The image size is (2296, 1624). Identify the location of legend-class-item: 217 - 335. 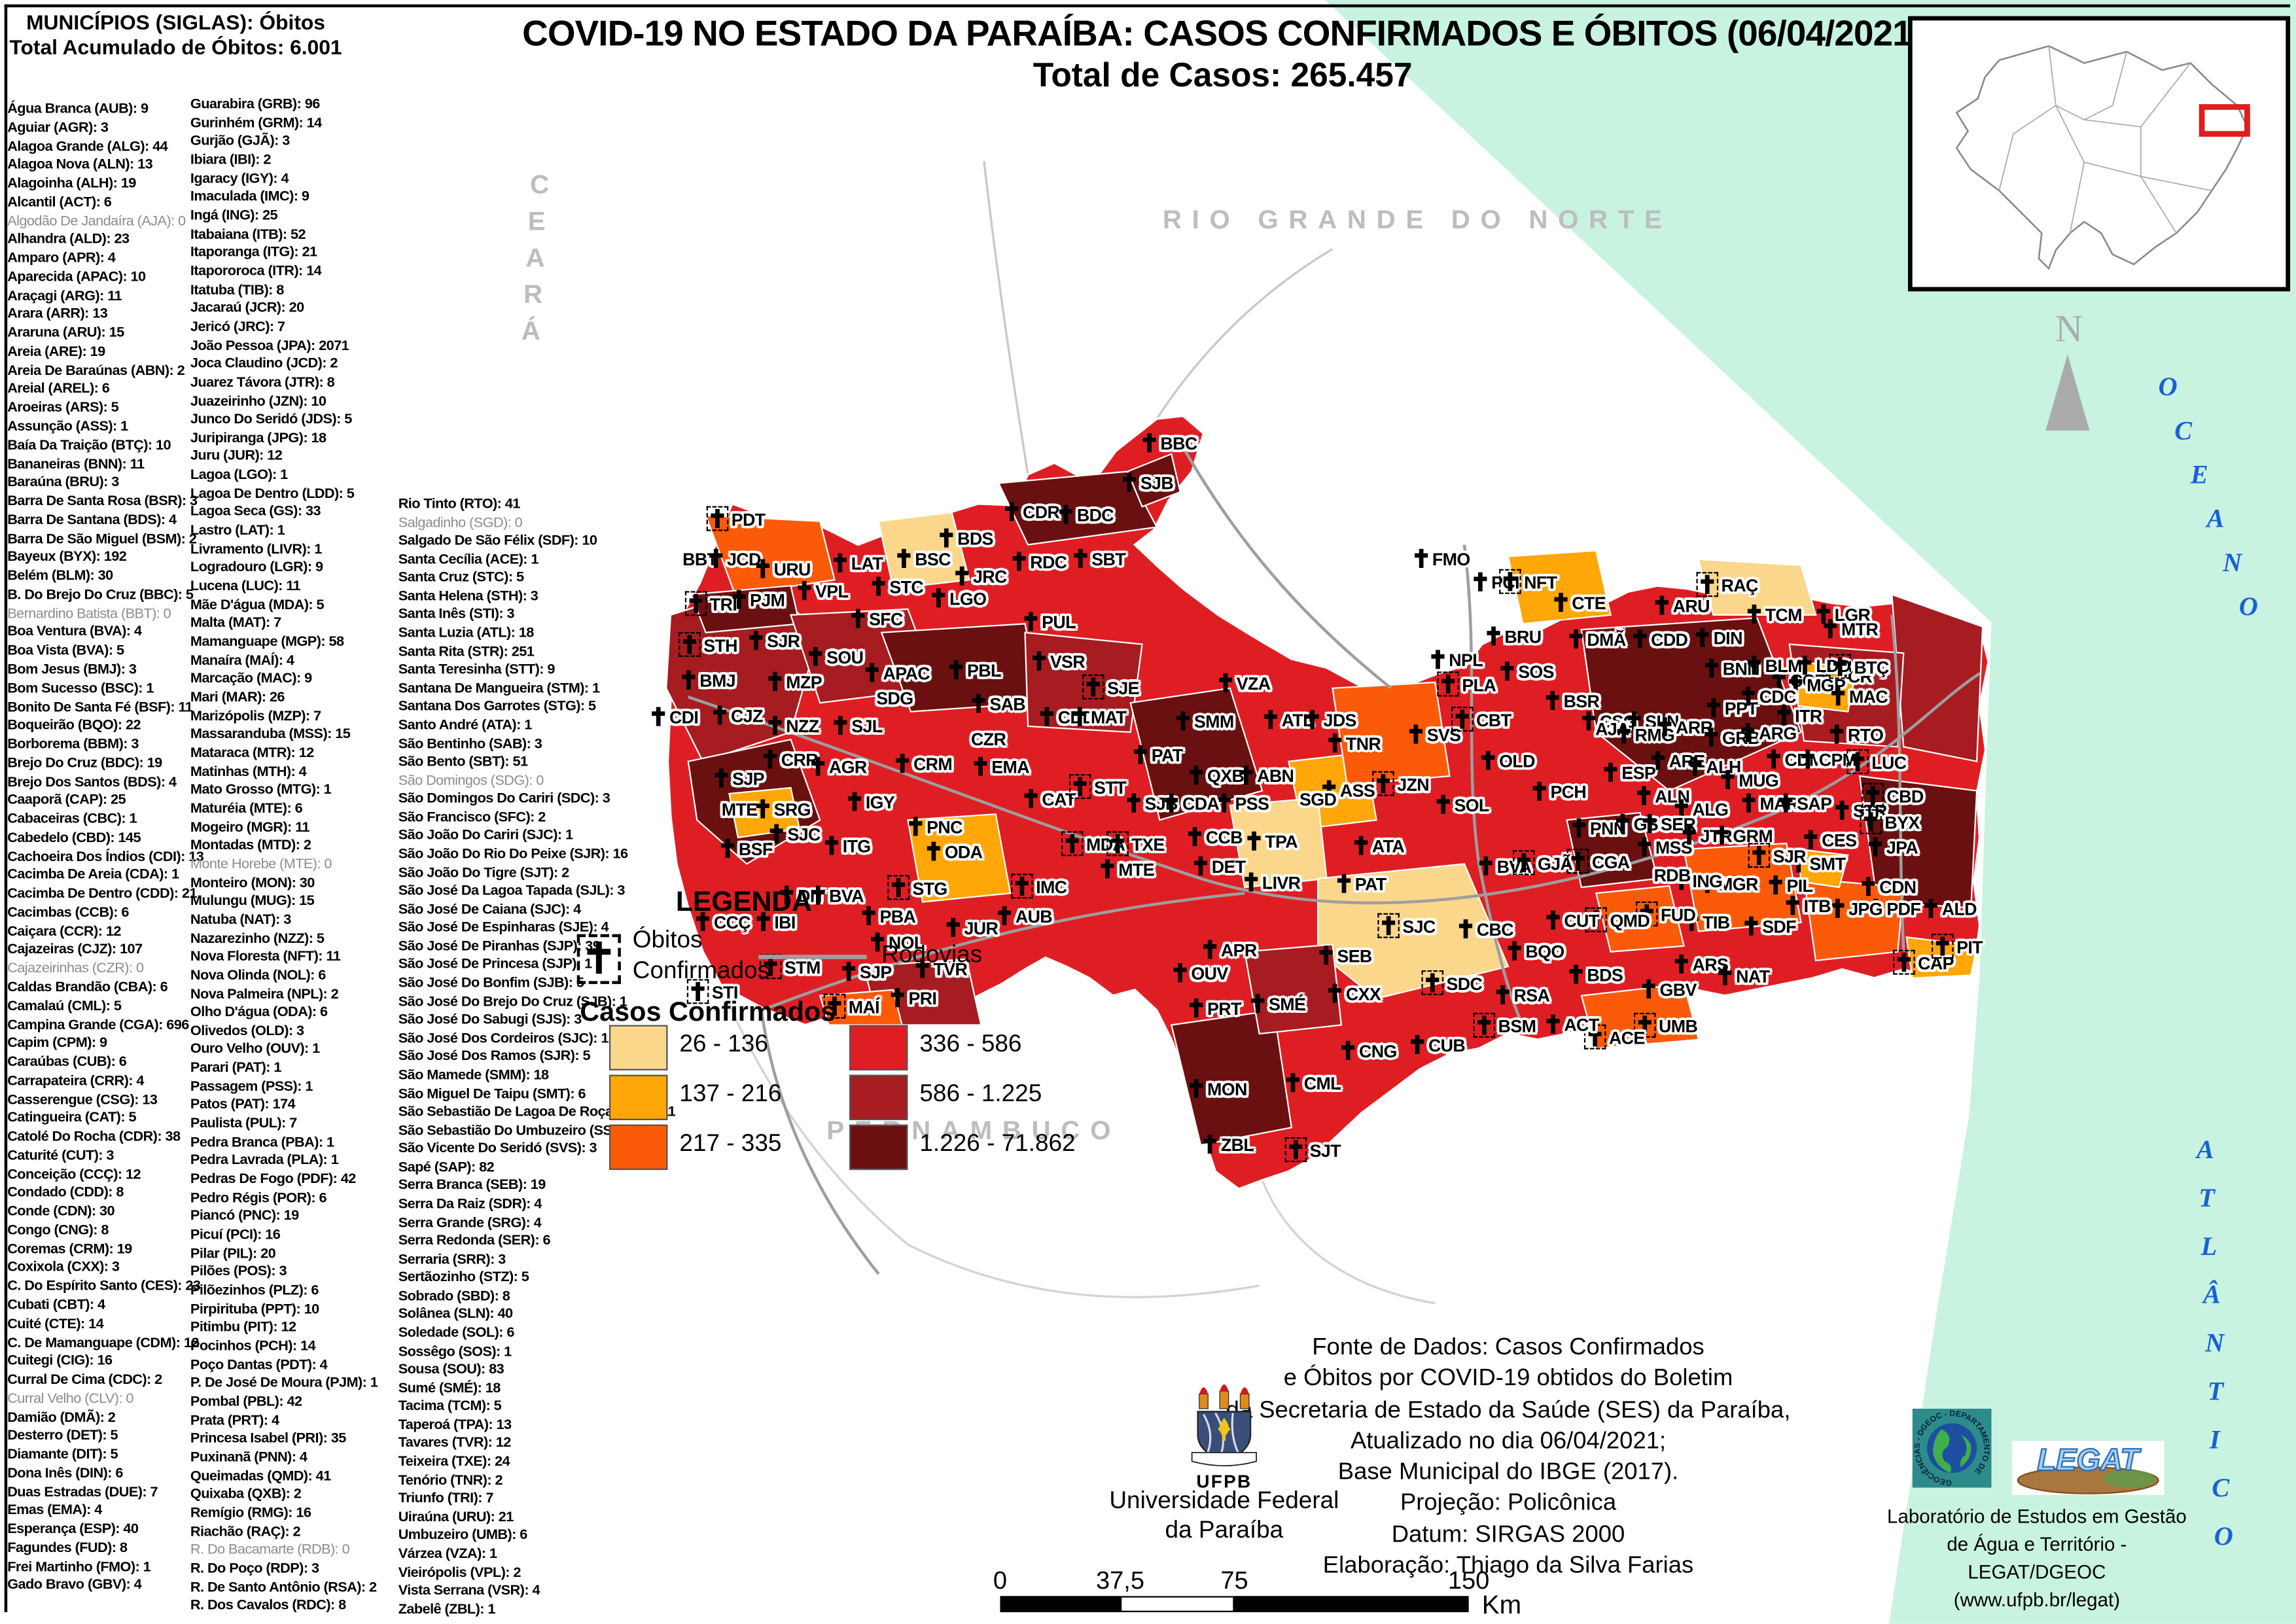
(726, 1147).